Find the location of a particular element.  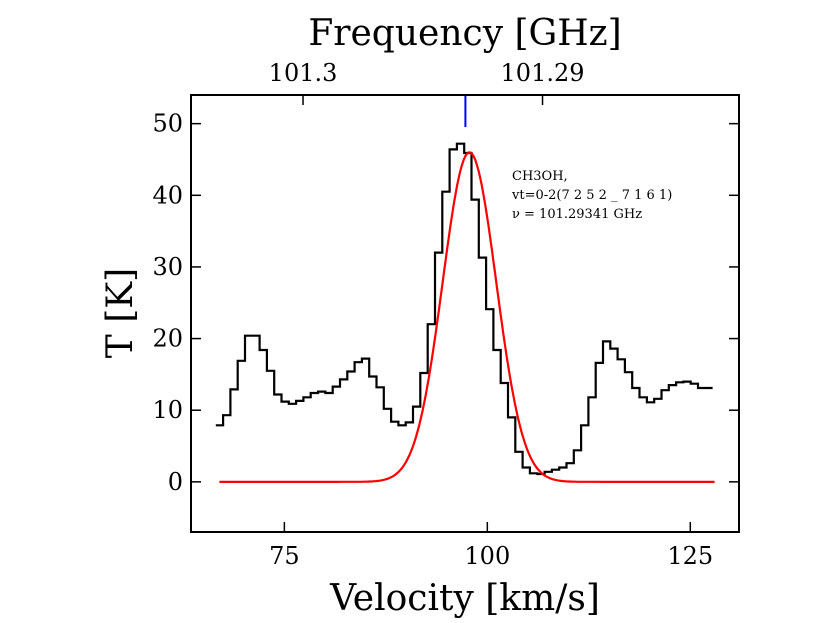

annotation-frequency: ν = 101.29341 GHz is located at coordinates (577, 214).